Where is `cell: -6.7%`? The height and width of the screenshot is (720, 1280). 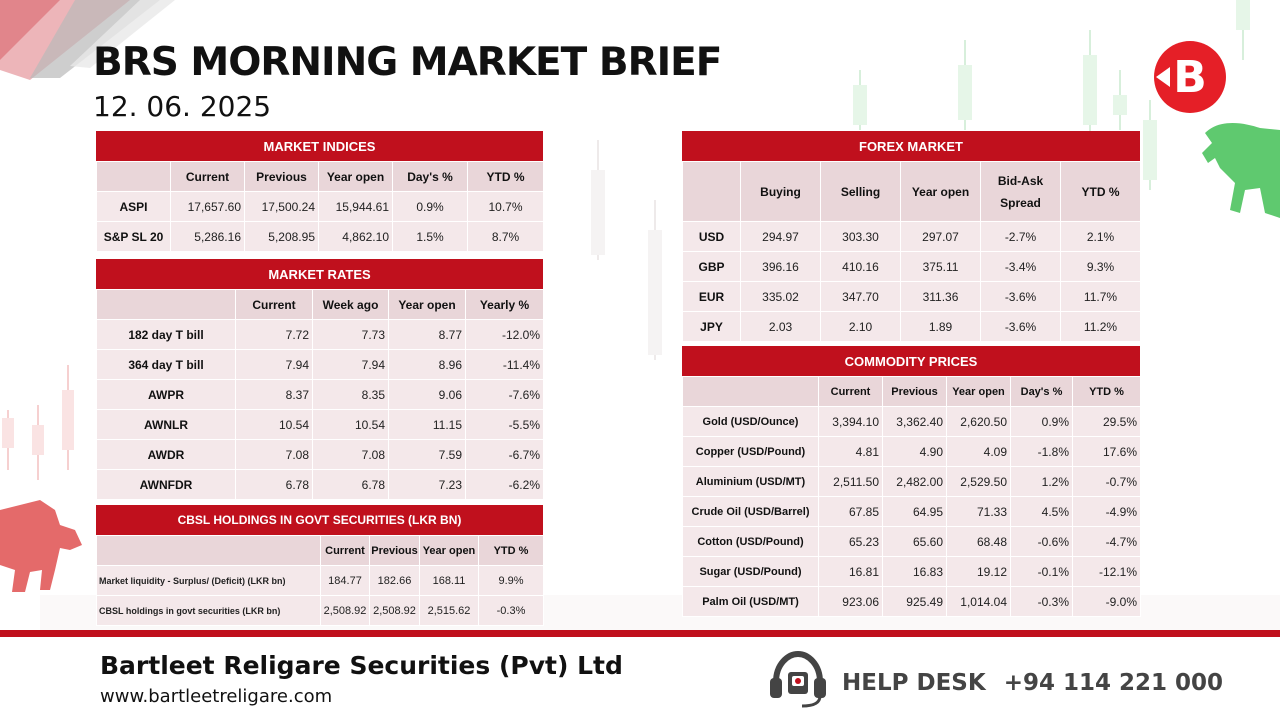 cell: -6.7% is located at coordinates (504, 454).